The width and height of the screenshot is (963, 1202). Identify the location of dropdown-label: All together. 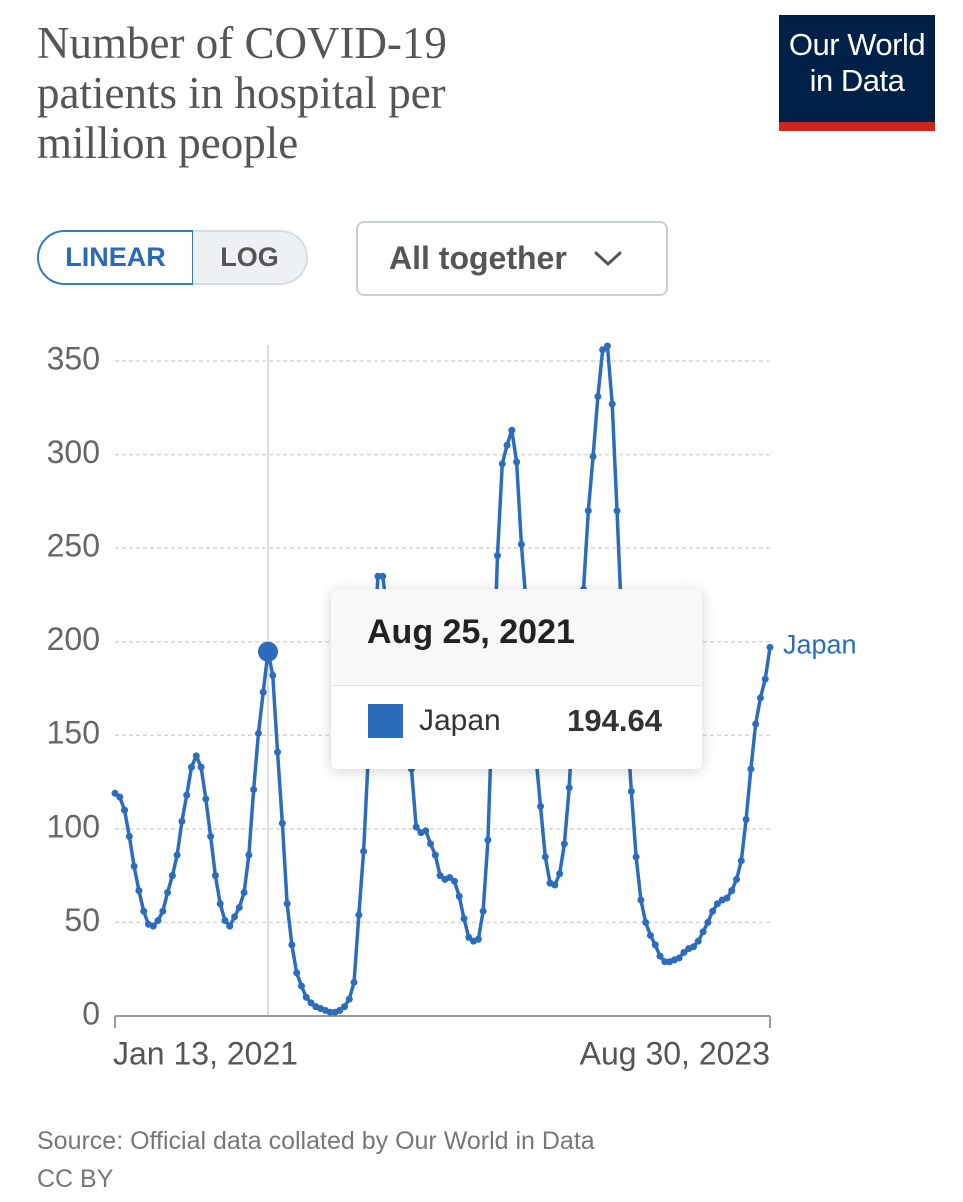
(478, 258).